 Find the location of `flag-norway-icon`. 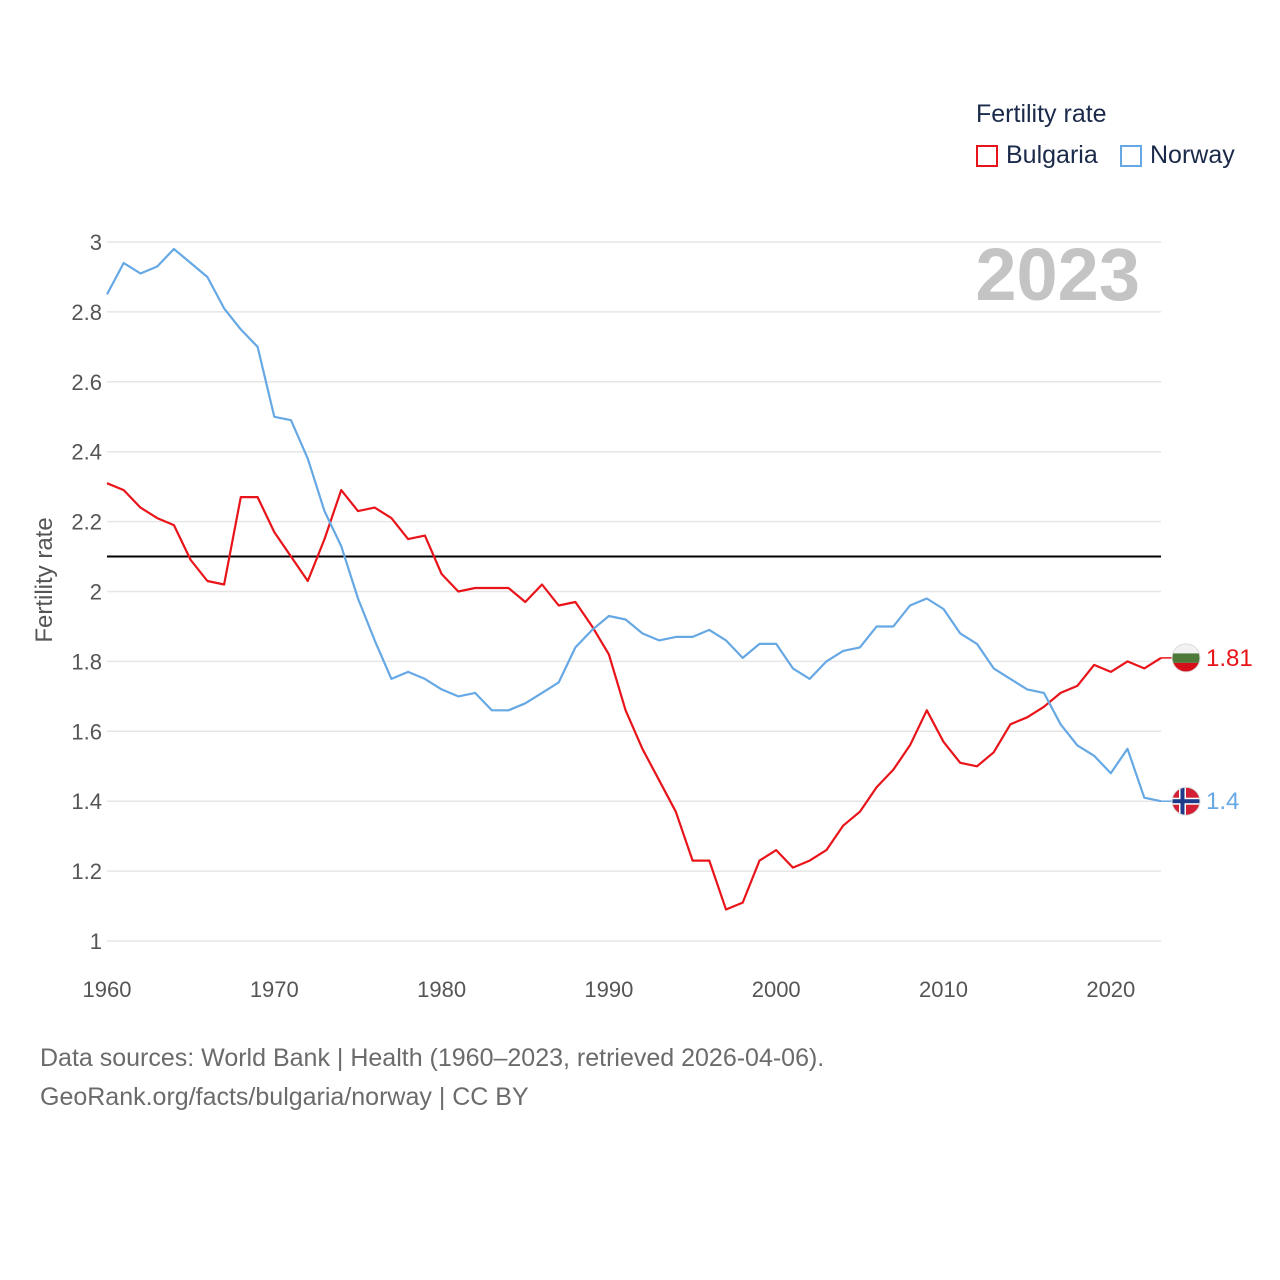

flag-norway-icon is located at coordinates (1186, 801).